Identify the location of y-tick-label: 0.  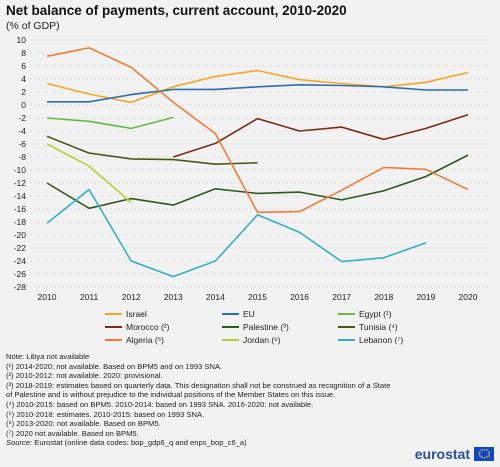
(23, 105).